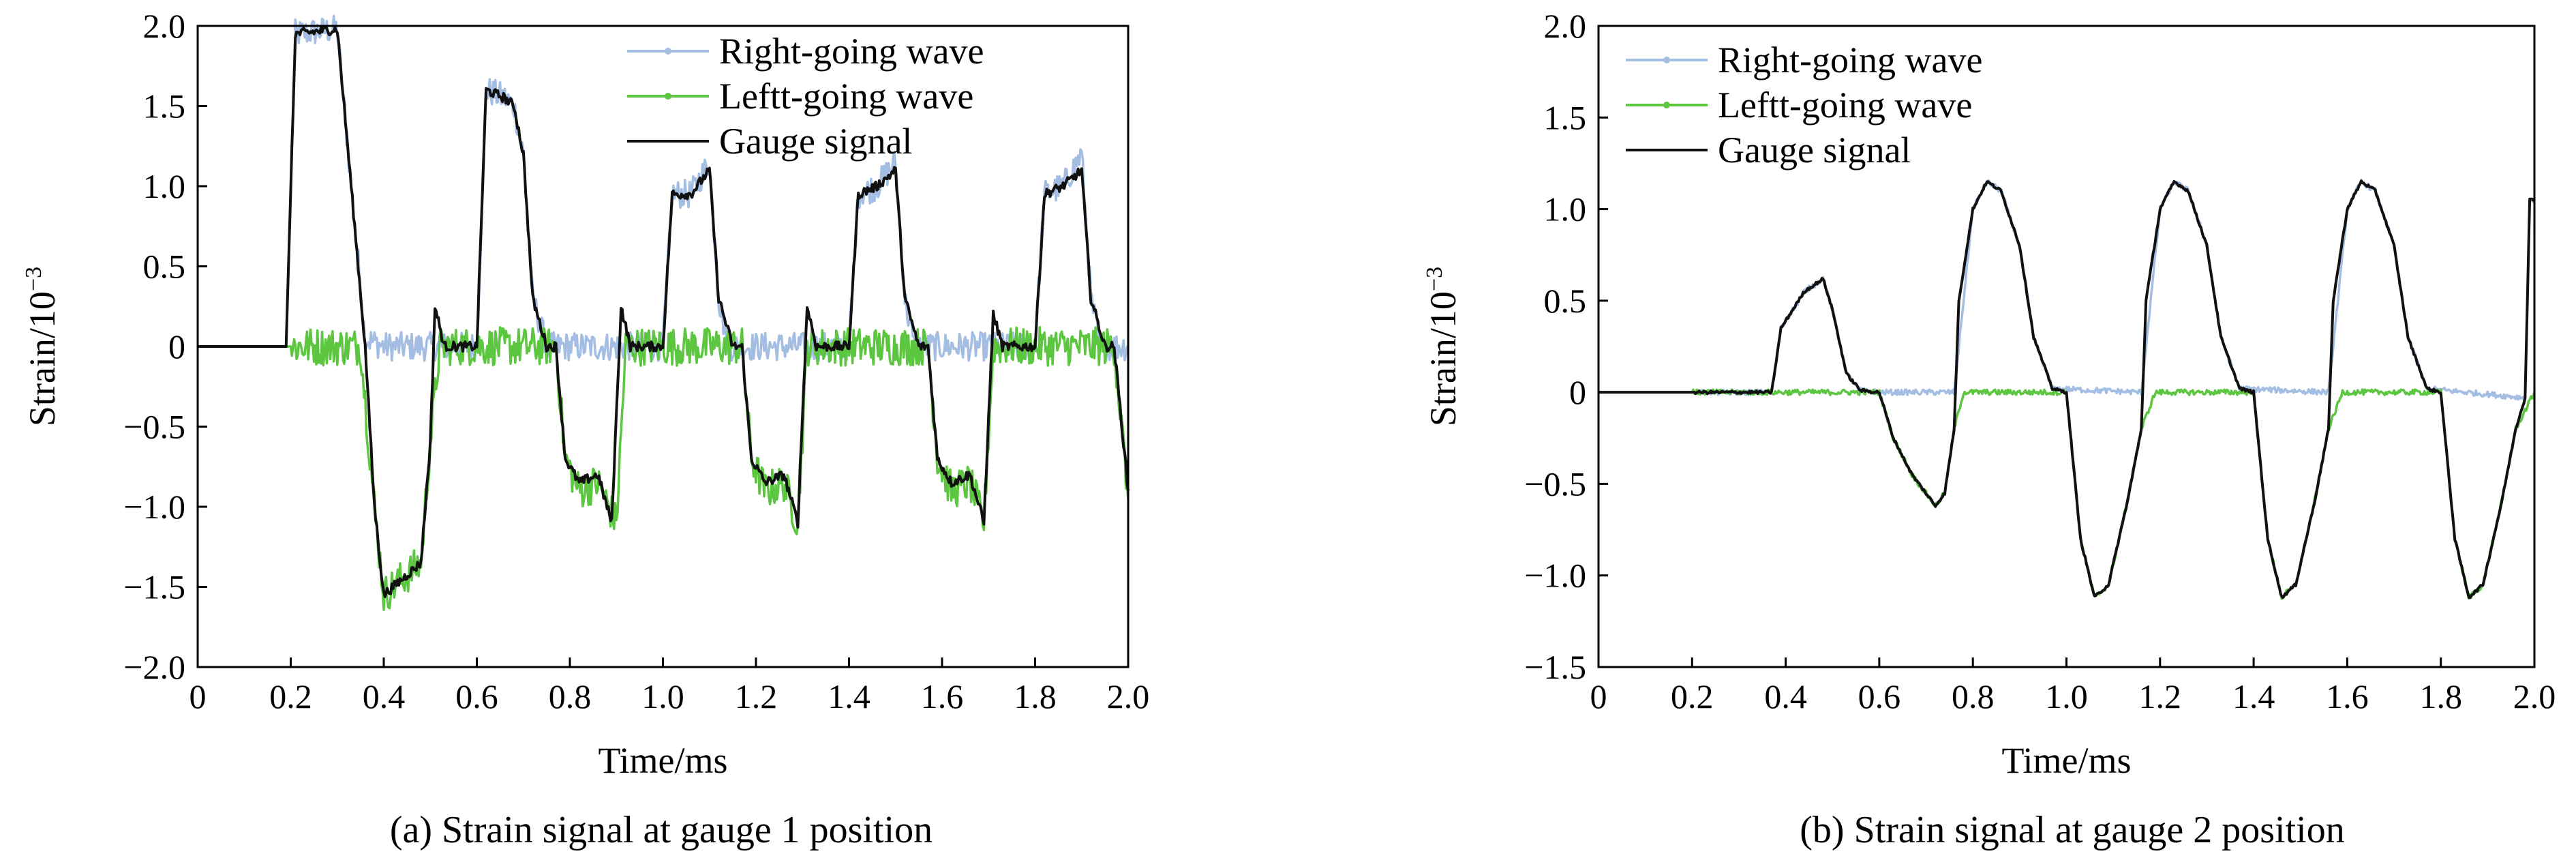 The height and width of the screenshot is (858, 2576). What do you see at coordinates (1555, 346) in the screenshot?
I see `y-tick-labels: −1.5 −1.0 −0.5 0 0.5 1.0 1.5 2.0` at bounding box center [1555, 346].